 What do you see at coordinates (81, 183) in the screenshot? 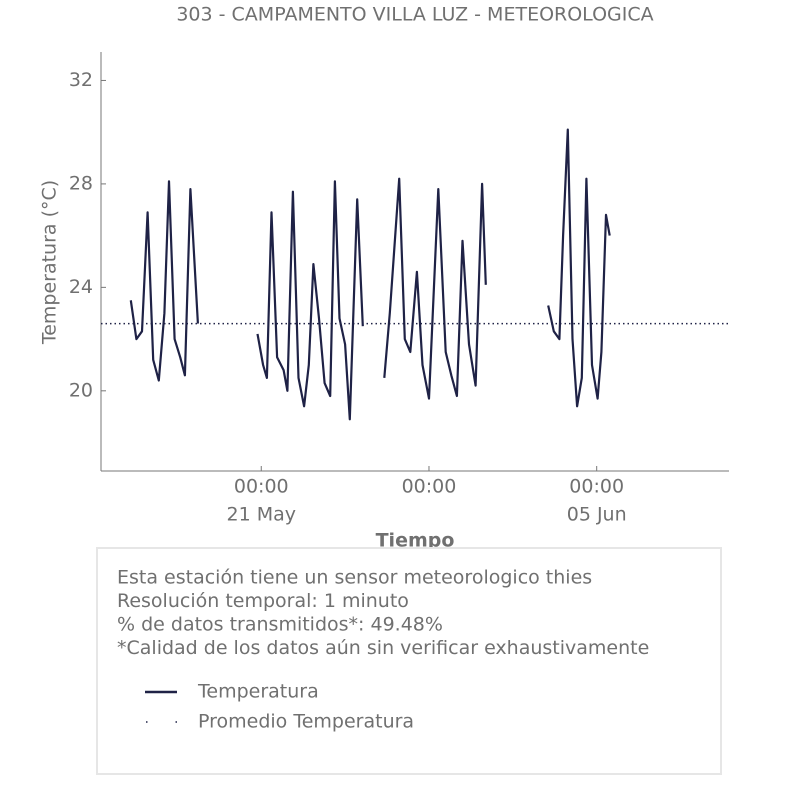
I see `y-tick-label: 28` at bounding box center [81, 183].